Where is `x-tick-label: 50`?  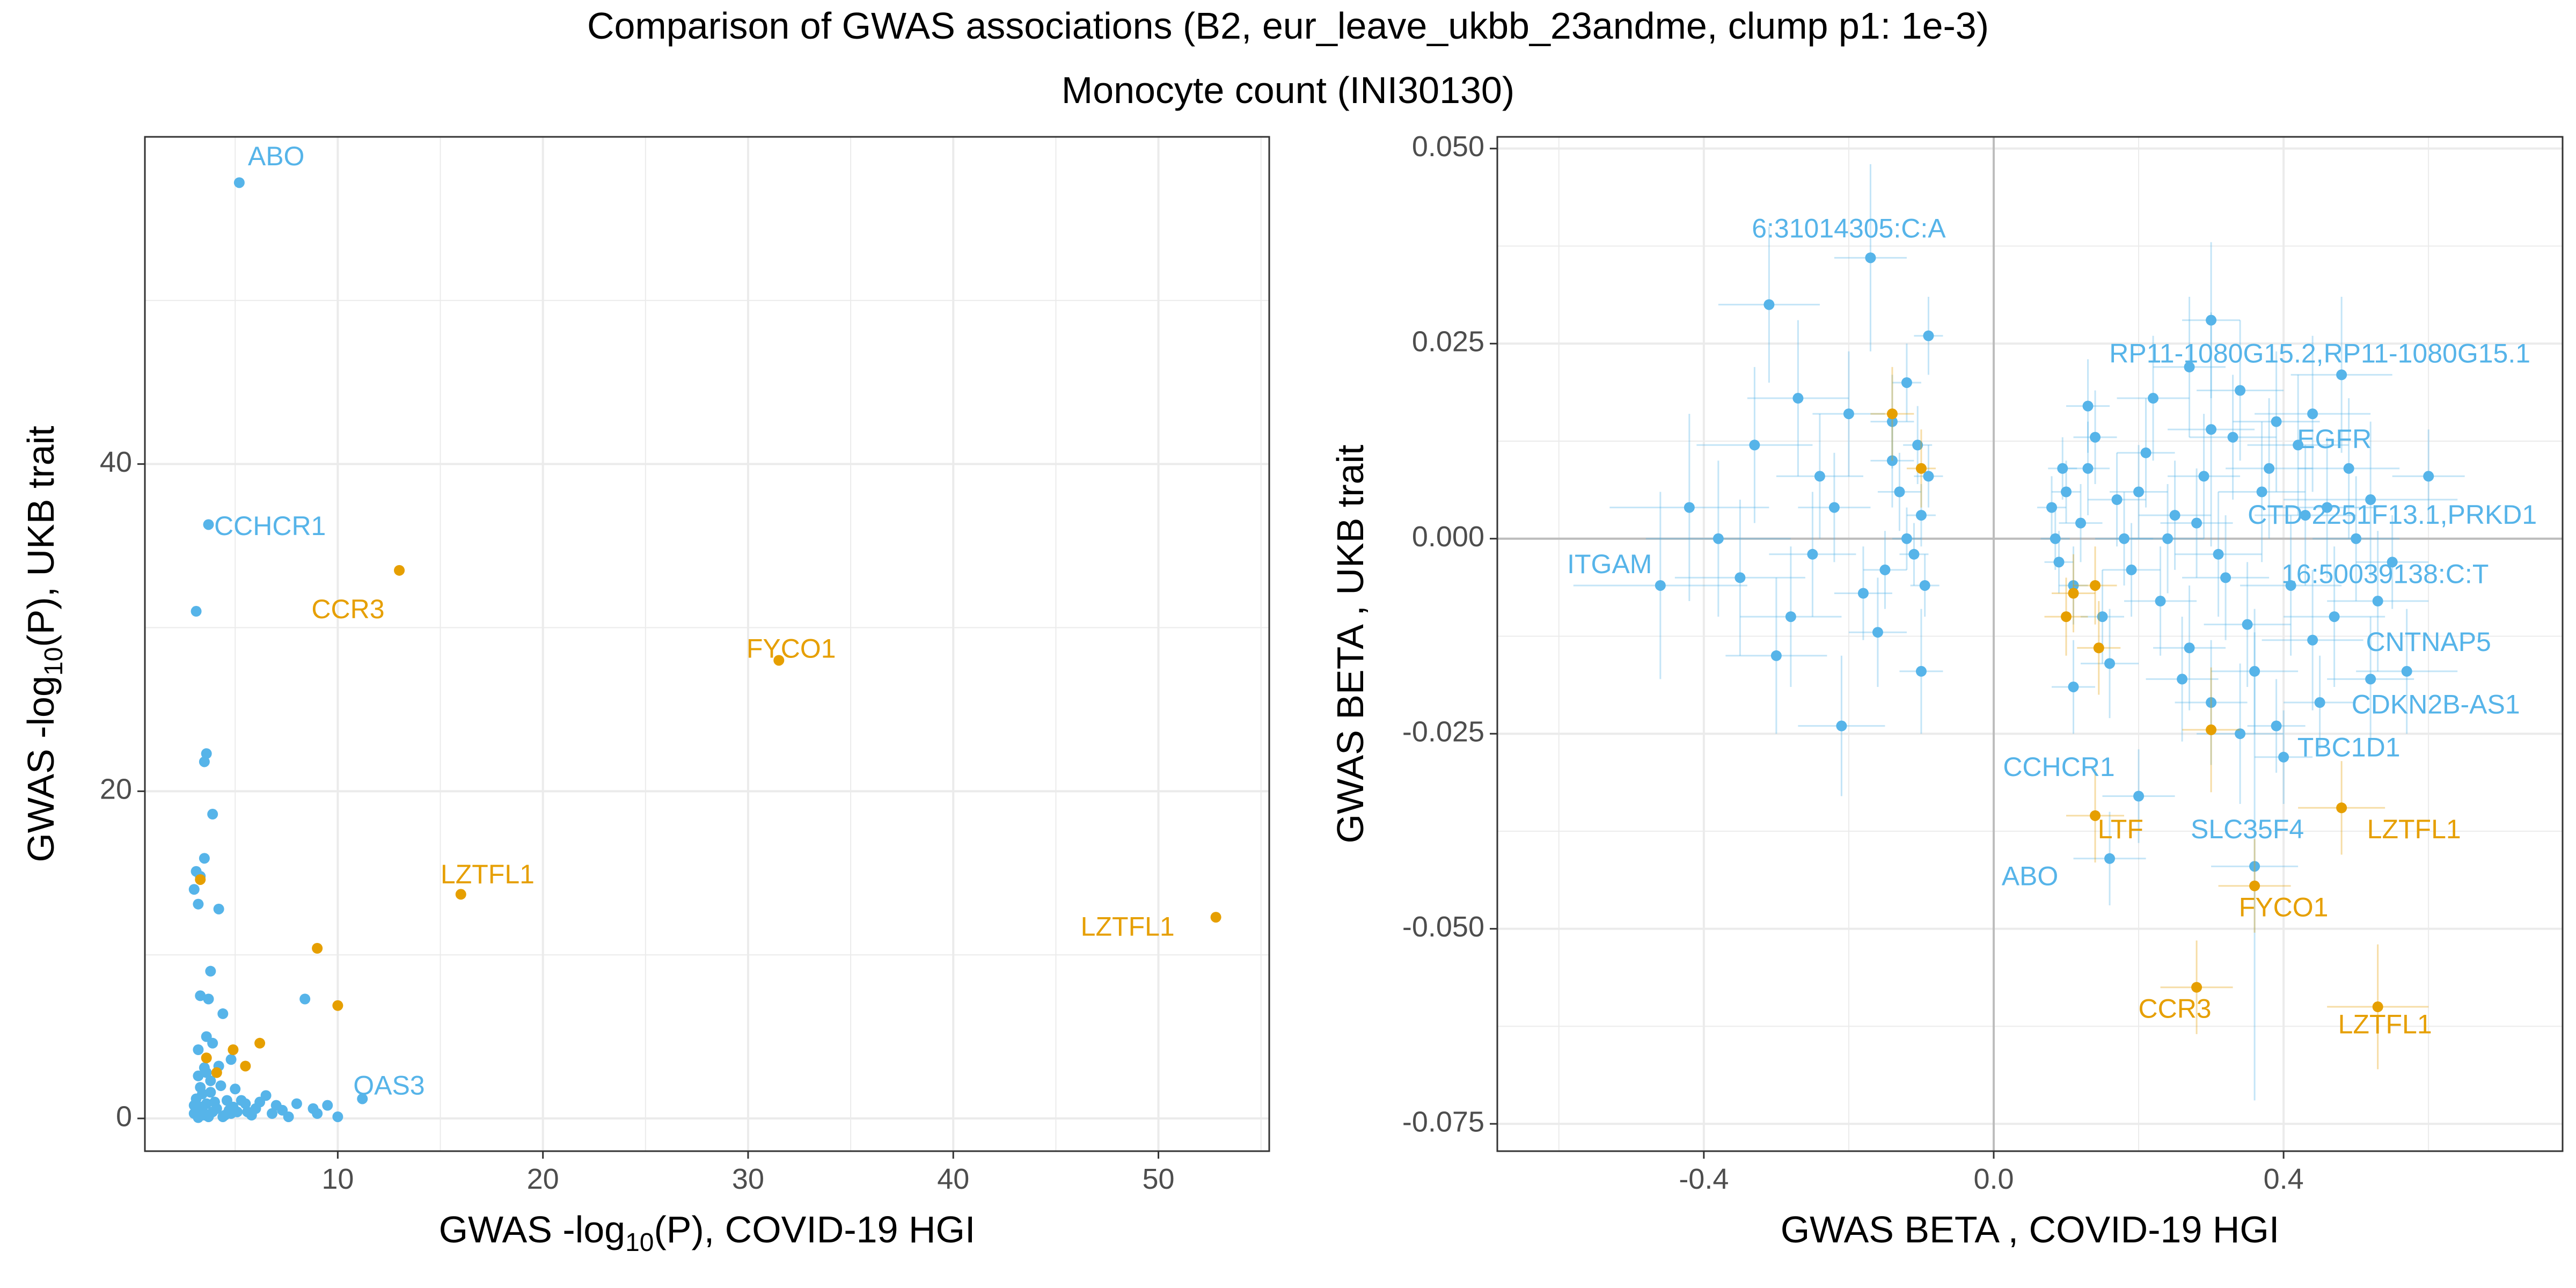 x-tick-label: 50 is located at coordinates (1159, 1179).